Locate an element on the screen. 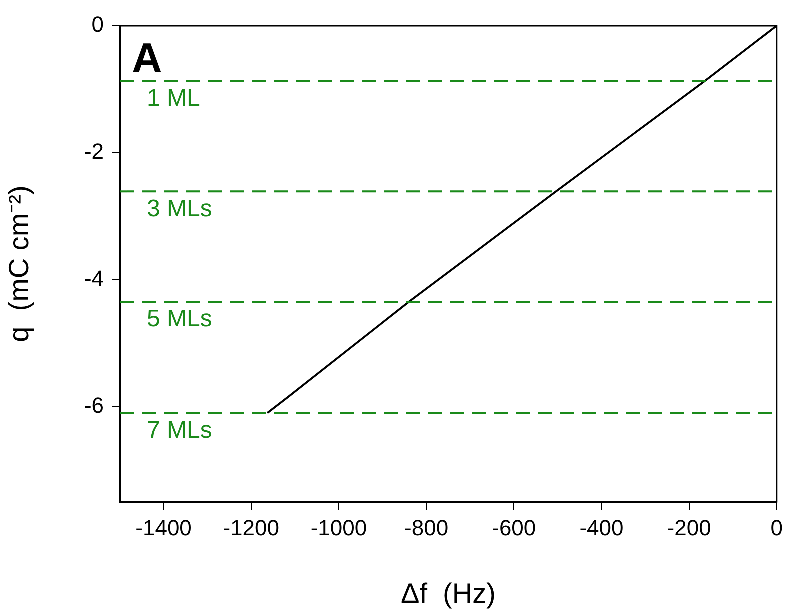 The image size is (789, 616). y-tick-label: 0 is located at coordinates (98, 25).